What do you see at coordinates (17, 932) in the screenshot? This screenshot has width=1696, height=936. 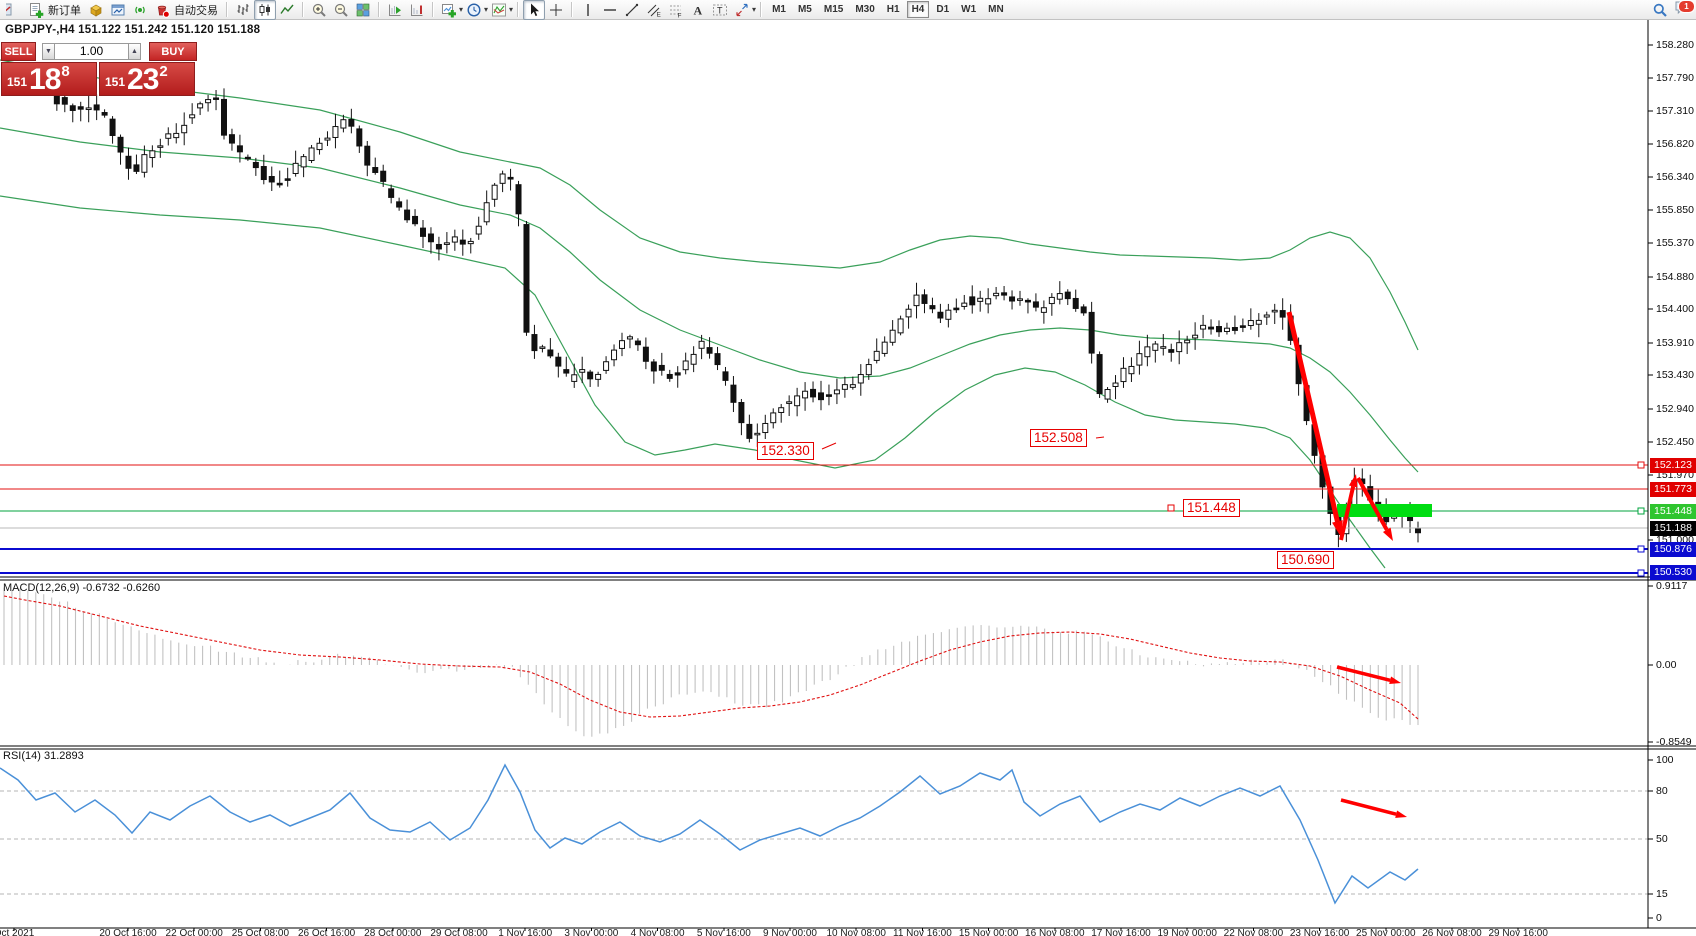 I see `time-label-first: Oct 2021` at bounding box center [17, 932].